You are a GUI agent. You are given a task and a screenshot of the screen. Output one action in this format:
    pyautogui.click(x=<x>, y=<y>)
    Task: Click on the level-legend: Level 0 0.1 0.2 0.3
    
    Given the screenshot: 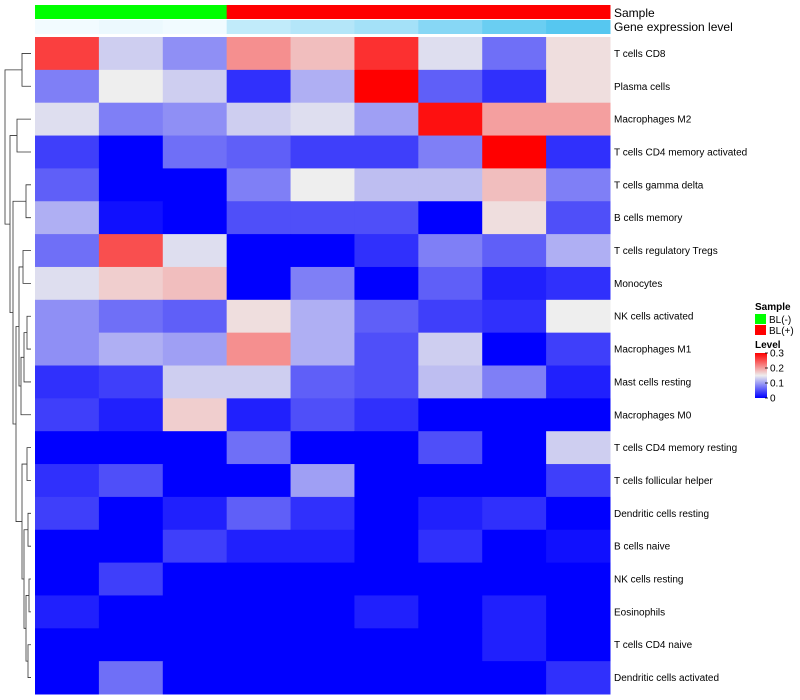 What is the action you would take?
    pyautogui.click(x=769, y=372)
    